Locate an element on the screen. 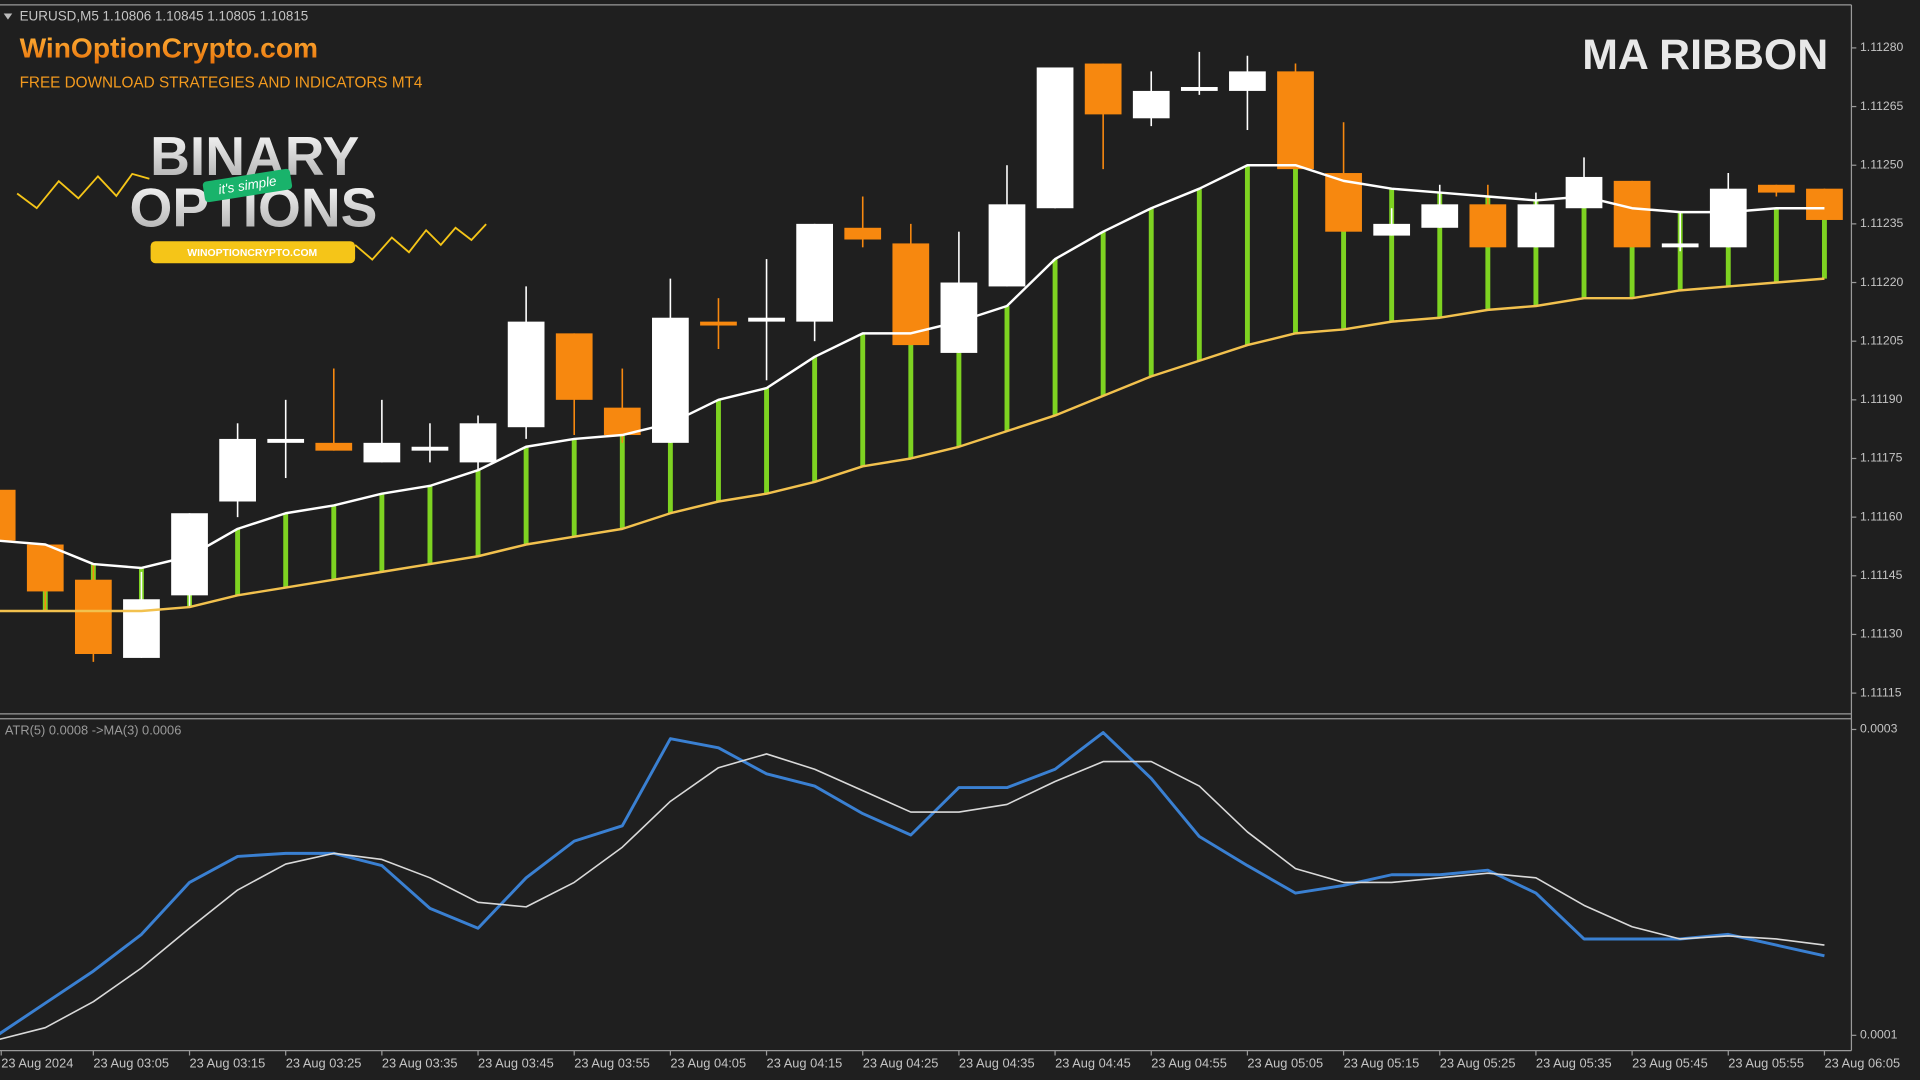  x-tick-label: 23 Aug 04:35 is located at coordinates (997, 1062).